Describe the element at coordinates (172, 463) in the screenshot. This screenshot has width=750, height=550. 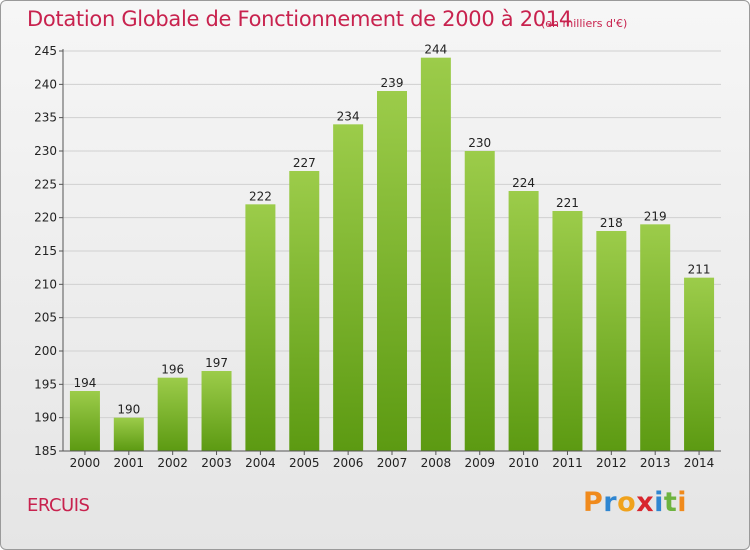
I see `x-tick-label: 2002` at that location.